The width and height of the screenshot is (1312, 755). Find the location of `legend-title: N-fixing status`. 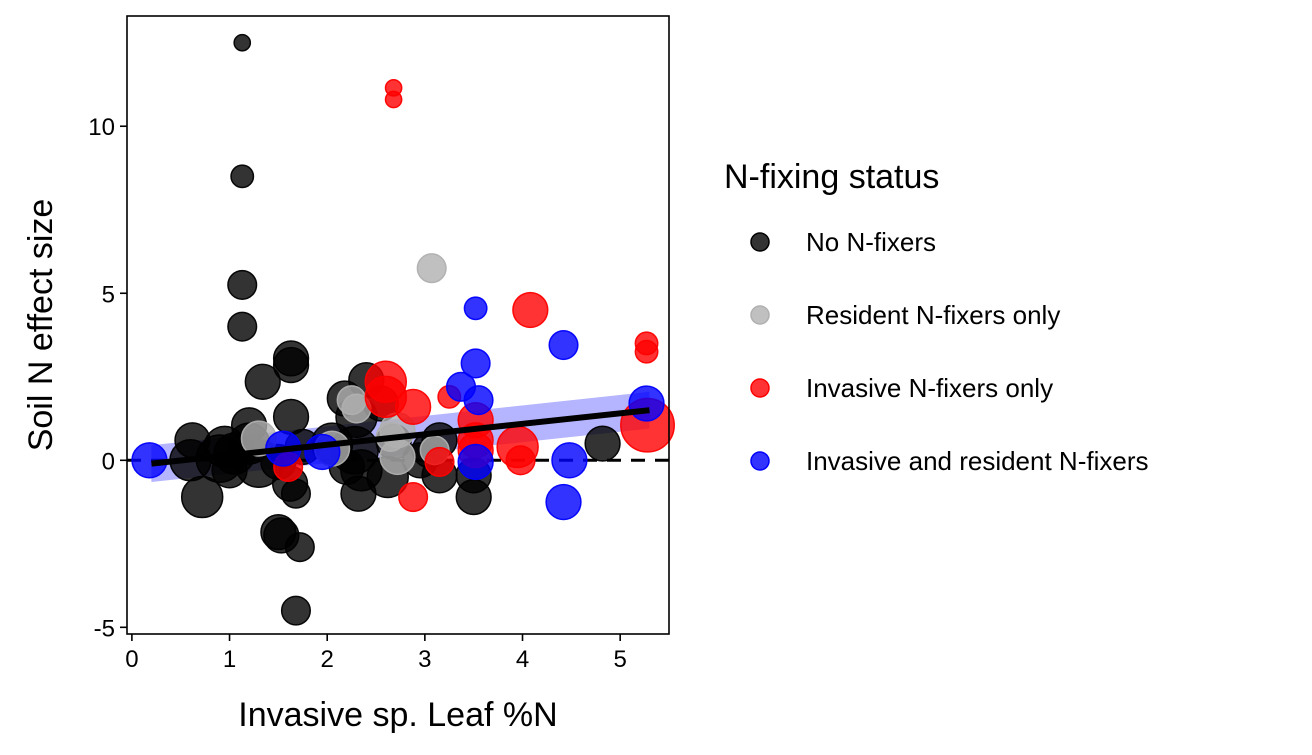

legend-title: N-fixing status is located at coordinates (831, 177).